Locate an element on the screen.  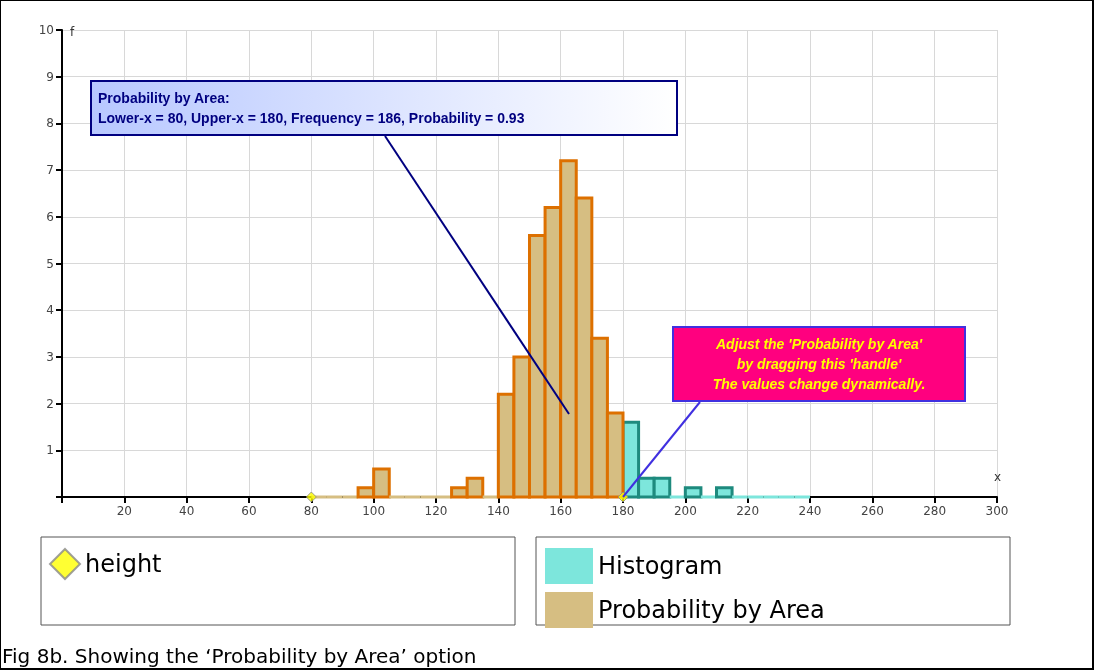
y-tick-label: 3 is located at coordinates (50, 356).